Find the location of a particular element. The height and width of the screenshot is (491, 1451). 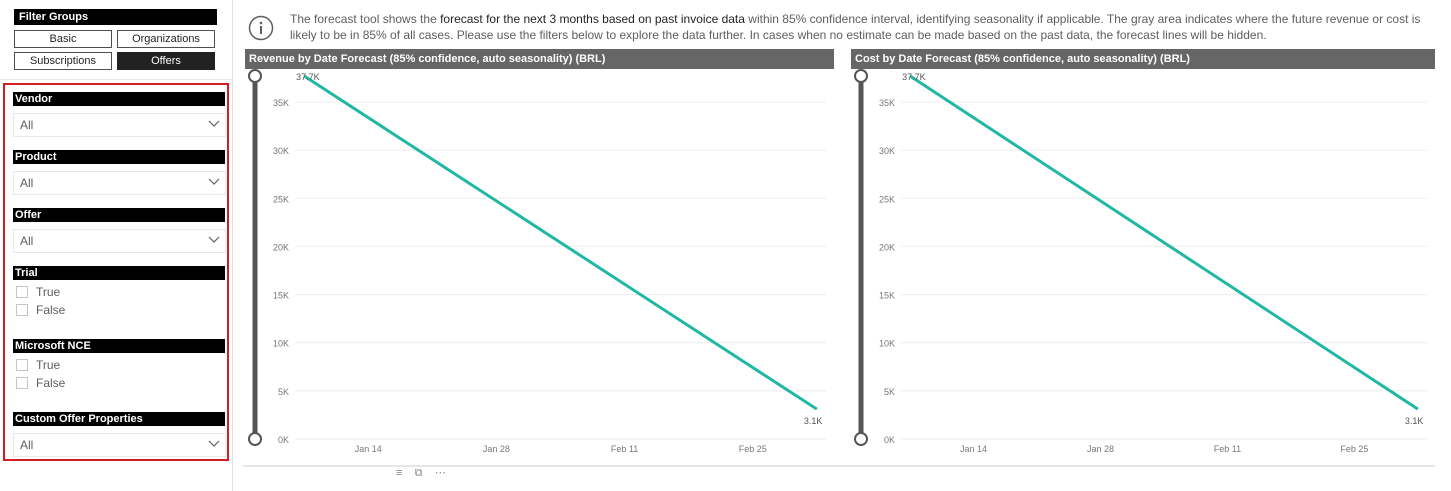

microsoft-nce-filter-label: Microsoft NCE is located at coordinates (119, 346).